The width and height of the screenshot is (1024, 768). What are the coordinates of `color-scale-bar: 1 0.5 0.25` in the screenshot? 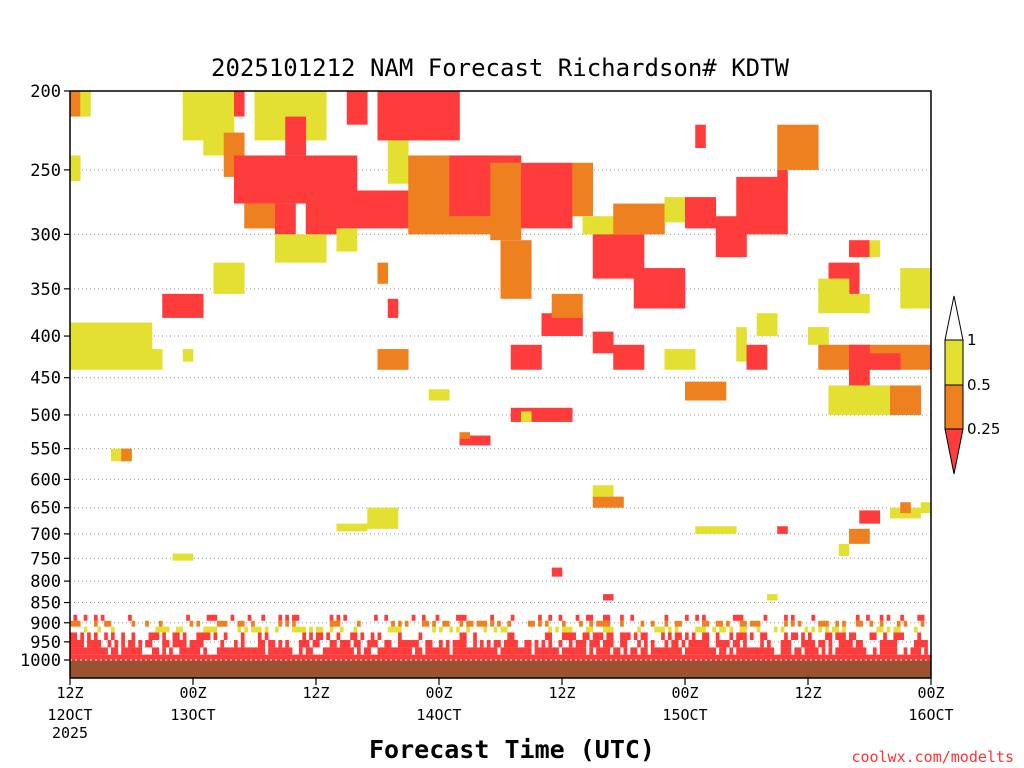 It's located at (972, 385).